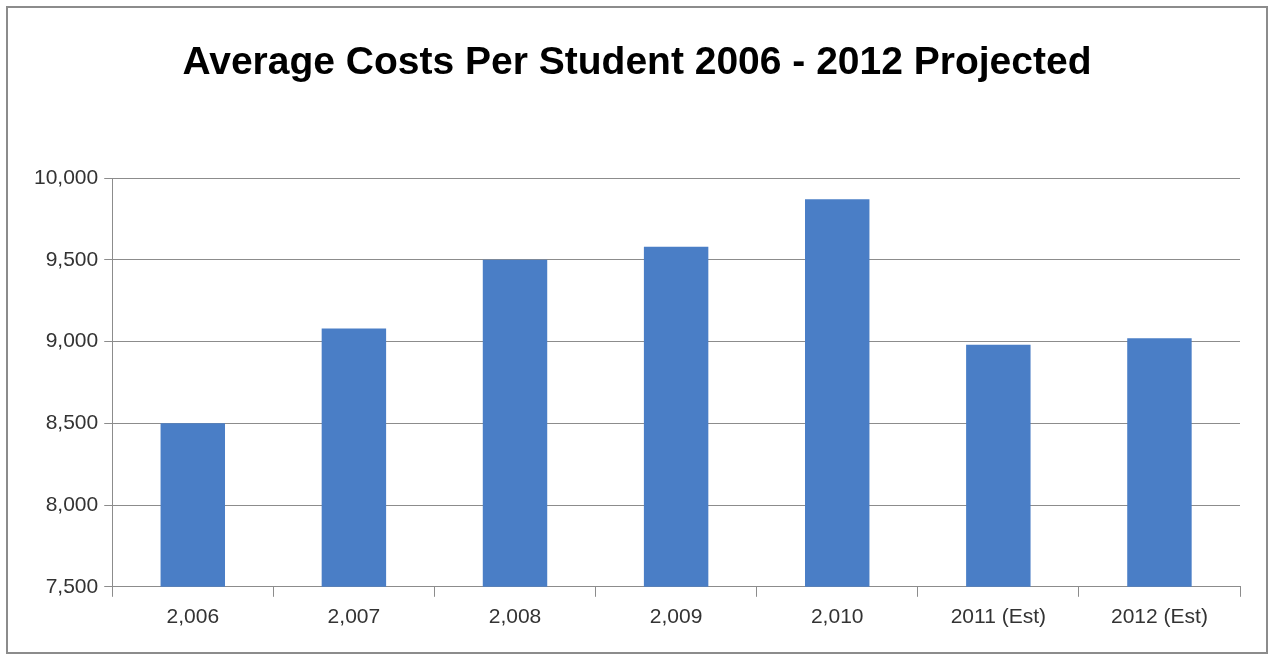 The height and width of the screenshot is (660, 1275). Describe the element at coordinates (354, 616) in the screenshot. I see `x-tick-label: 2,007` at that location.